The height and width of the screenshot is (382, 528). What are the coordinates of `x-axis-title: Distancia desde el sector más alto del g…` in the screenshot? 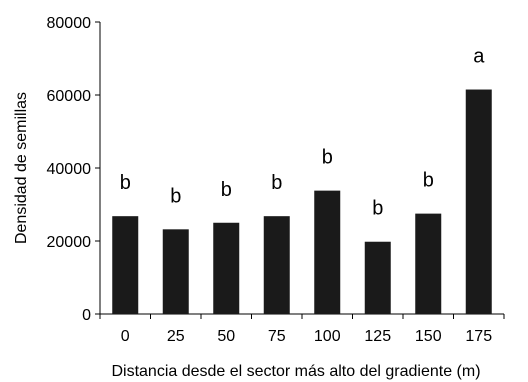 It's located at (295, 371).